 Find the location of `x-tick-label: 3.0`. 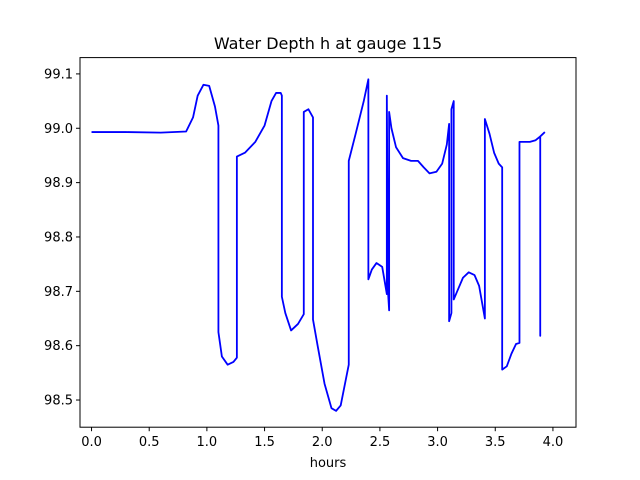

x-tick-label: 3.0 is located at coordinates (437, 442).